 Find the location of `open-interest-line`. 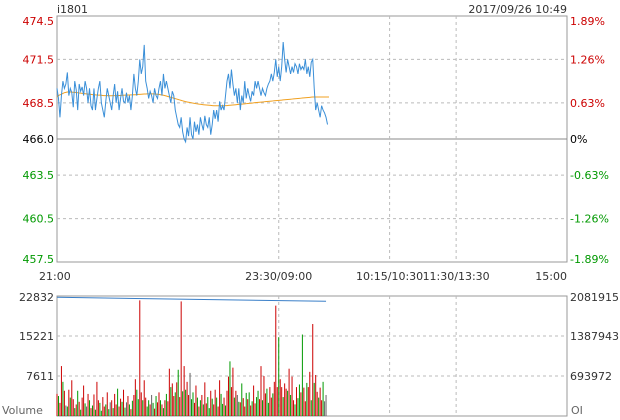

open-interest-line is located at coordinates (191, 299).